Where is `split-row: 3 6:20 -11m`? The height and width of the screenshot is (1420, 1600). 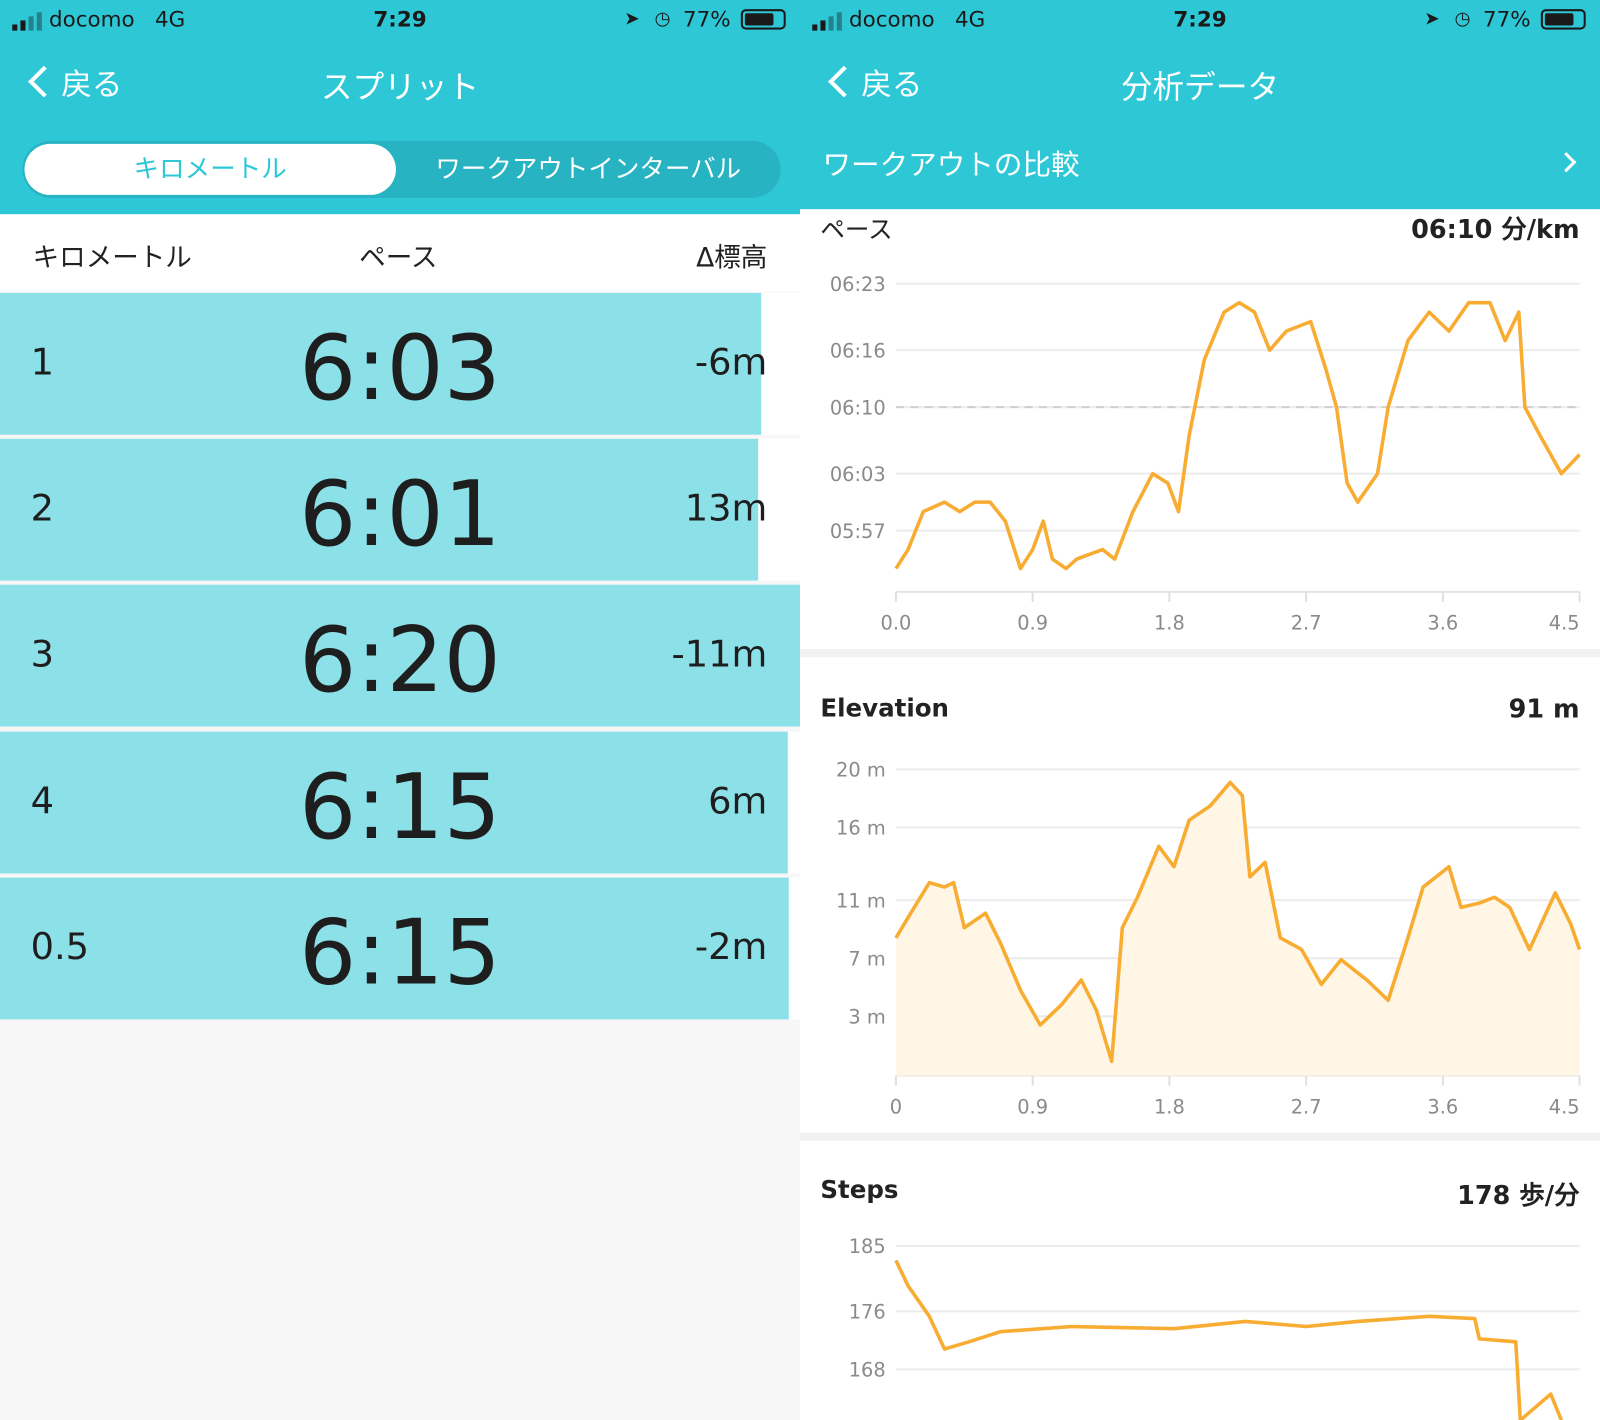
split-row: 3 6:20 -11m is located at coordinates (400, 655).